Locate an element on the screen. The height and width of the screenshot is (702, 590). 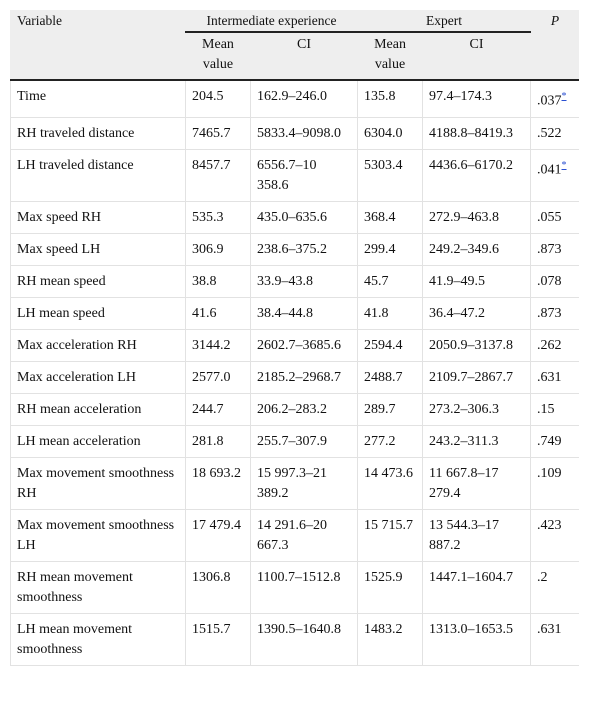
mean-cell: 17 479.4 is located at coordinates (218, 535).